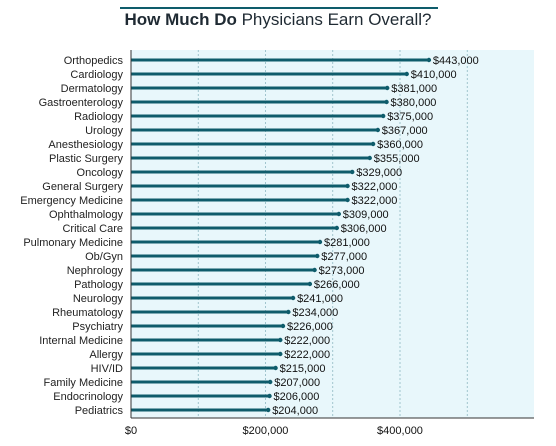  What do you see at coordinates (81, 341) in the screenshot?
I see `category-label: Internal Medicine` at bounding box center [81, 341].